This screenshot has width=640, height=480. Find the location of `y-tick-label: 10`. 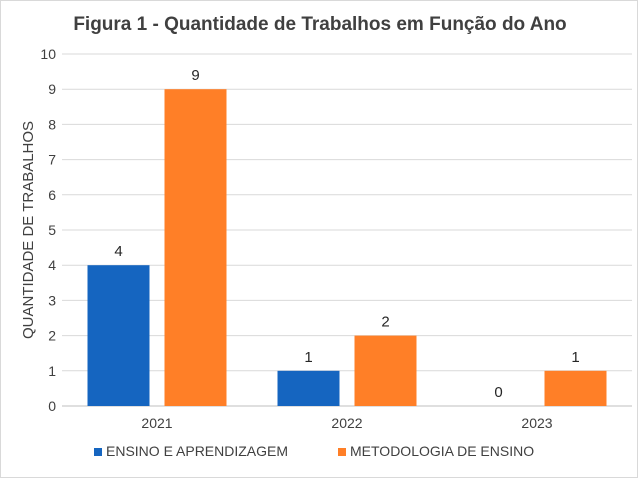

y-tick-label: 10 is located at coordinates (48, 54).